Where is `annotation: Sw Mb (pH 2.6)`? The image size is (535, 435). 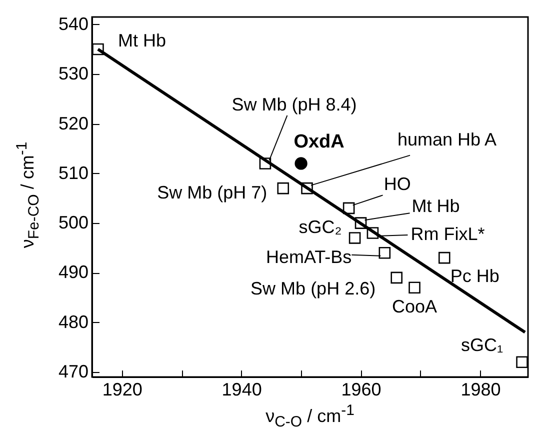 annotation: Sw Mb (pH 2.6) is located at coordinates (313, 288).